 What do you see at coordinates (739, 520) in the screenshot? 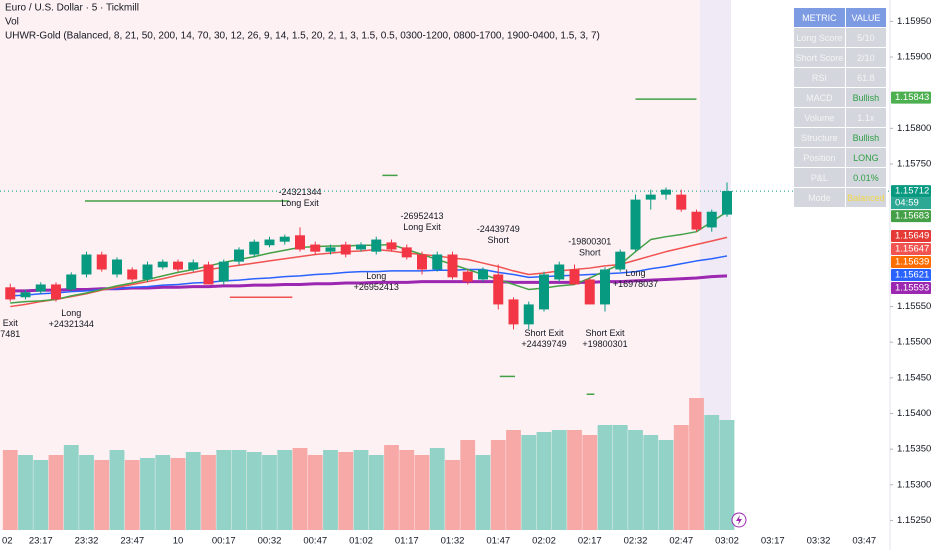
I see `replay-icon-bolt` at bounding box center [739, 520].